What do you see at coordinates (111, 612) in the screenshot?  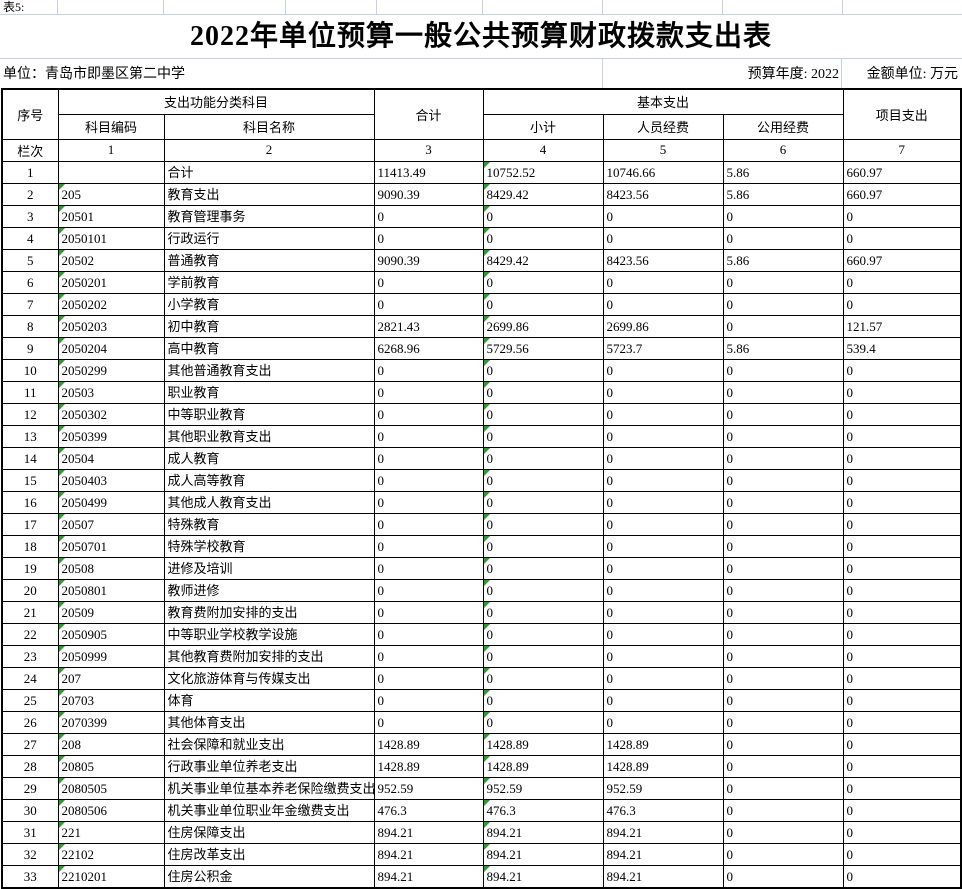 I see `cell-code: 20509` at bounding box center [111, 612].